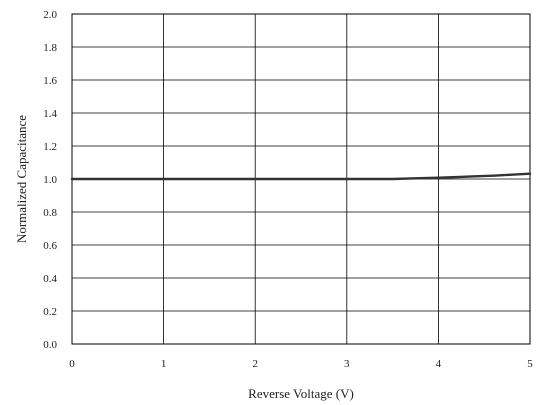 The width and height of the screenshot is (540, 405). I want to click on y-tick-label-2: 0.4, so click(50, 279).